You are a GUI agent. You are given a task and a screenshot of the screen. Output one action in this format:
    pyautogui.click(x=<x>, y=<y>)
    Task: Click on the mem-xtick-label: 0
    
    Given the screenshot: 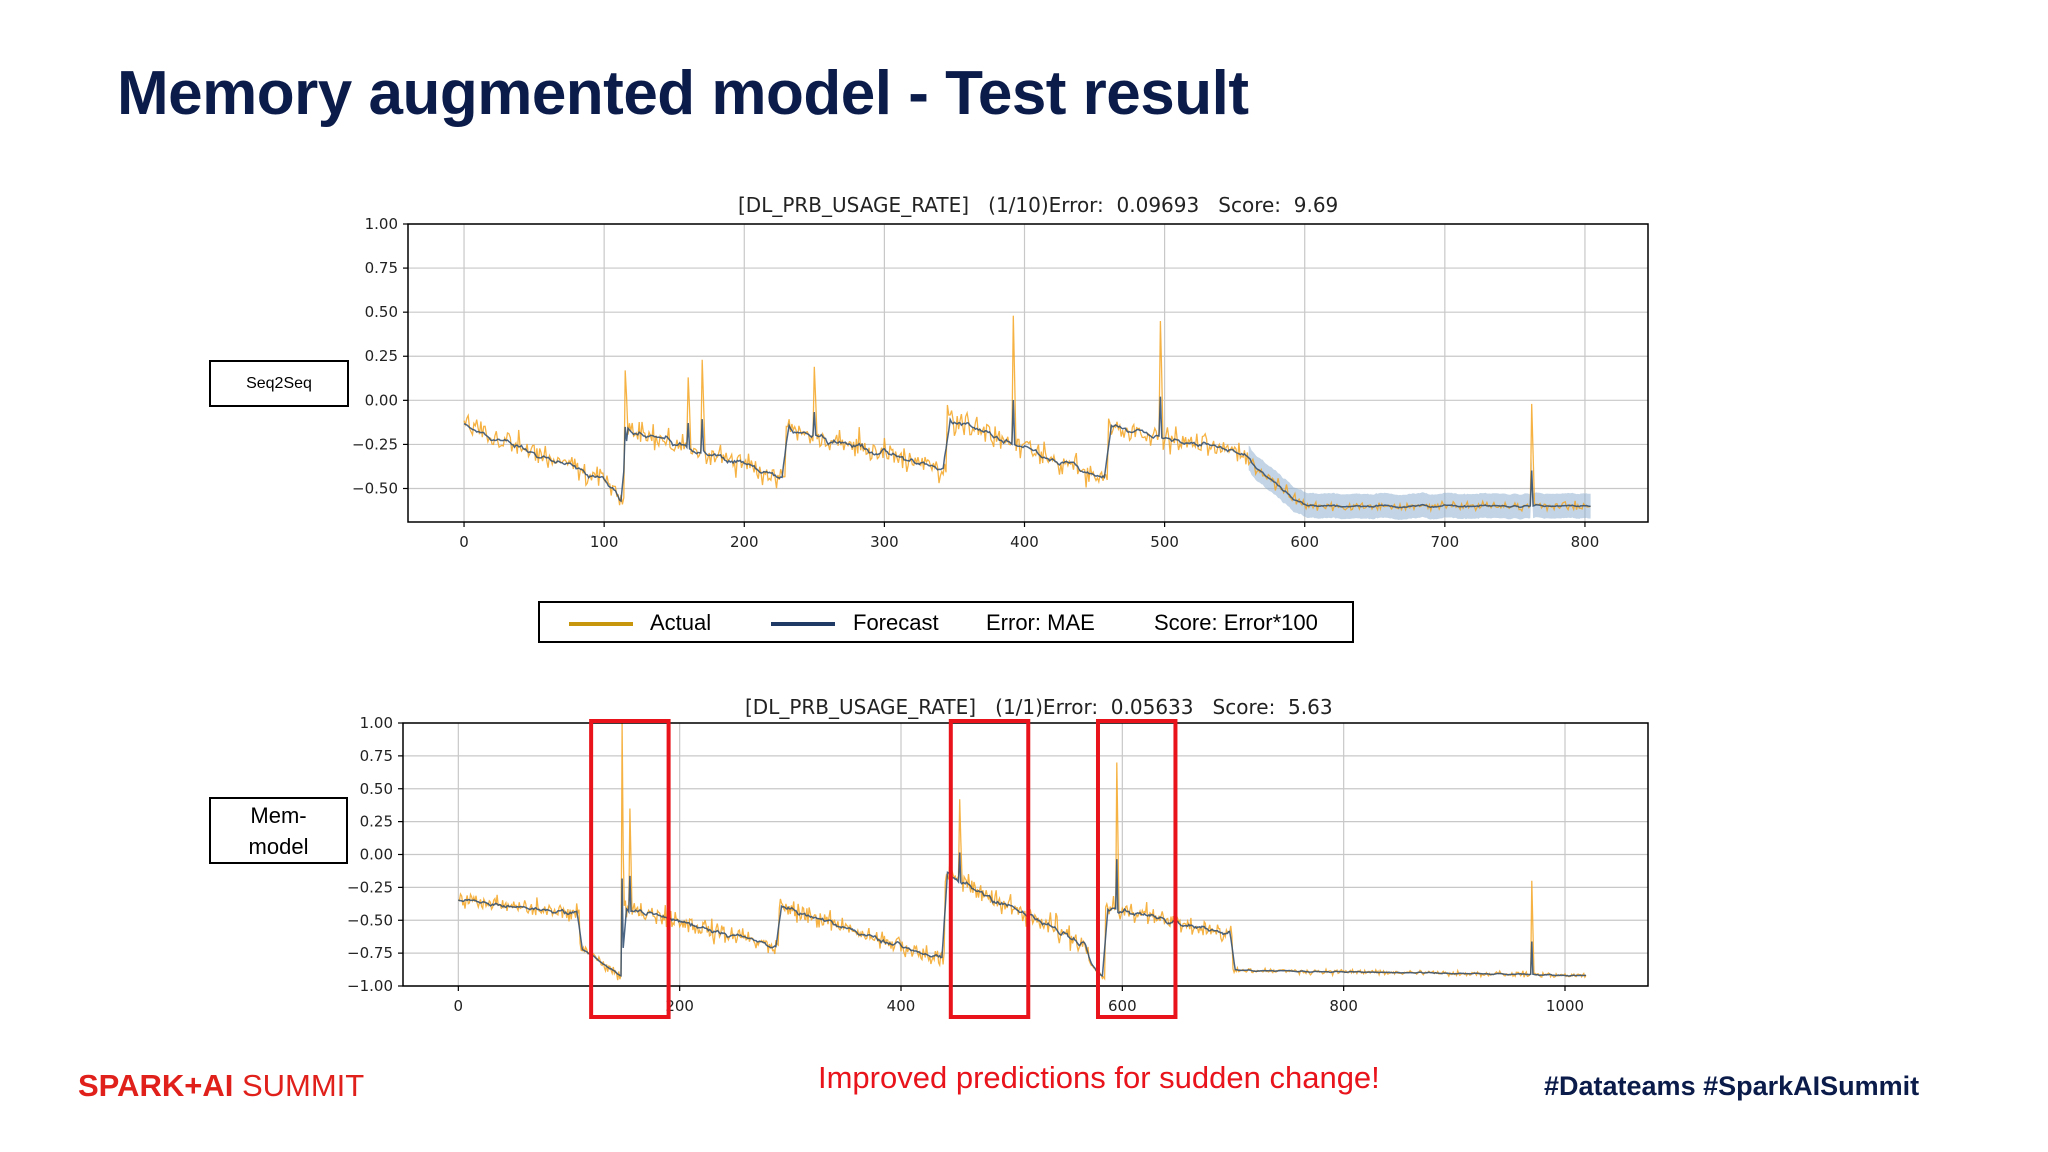 What is the action you would take?
    pyautogui.click(x=459, y=1006)
    